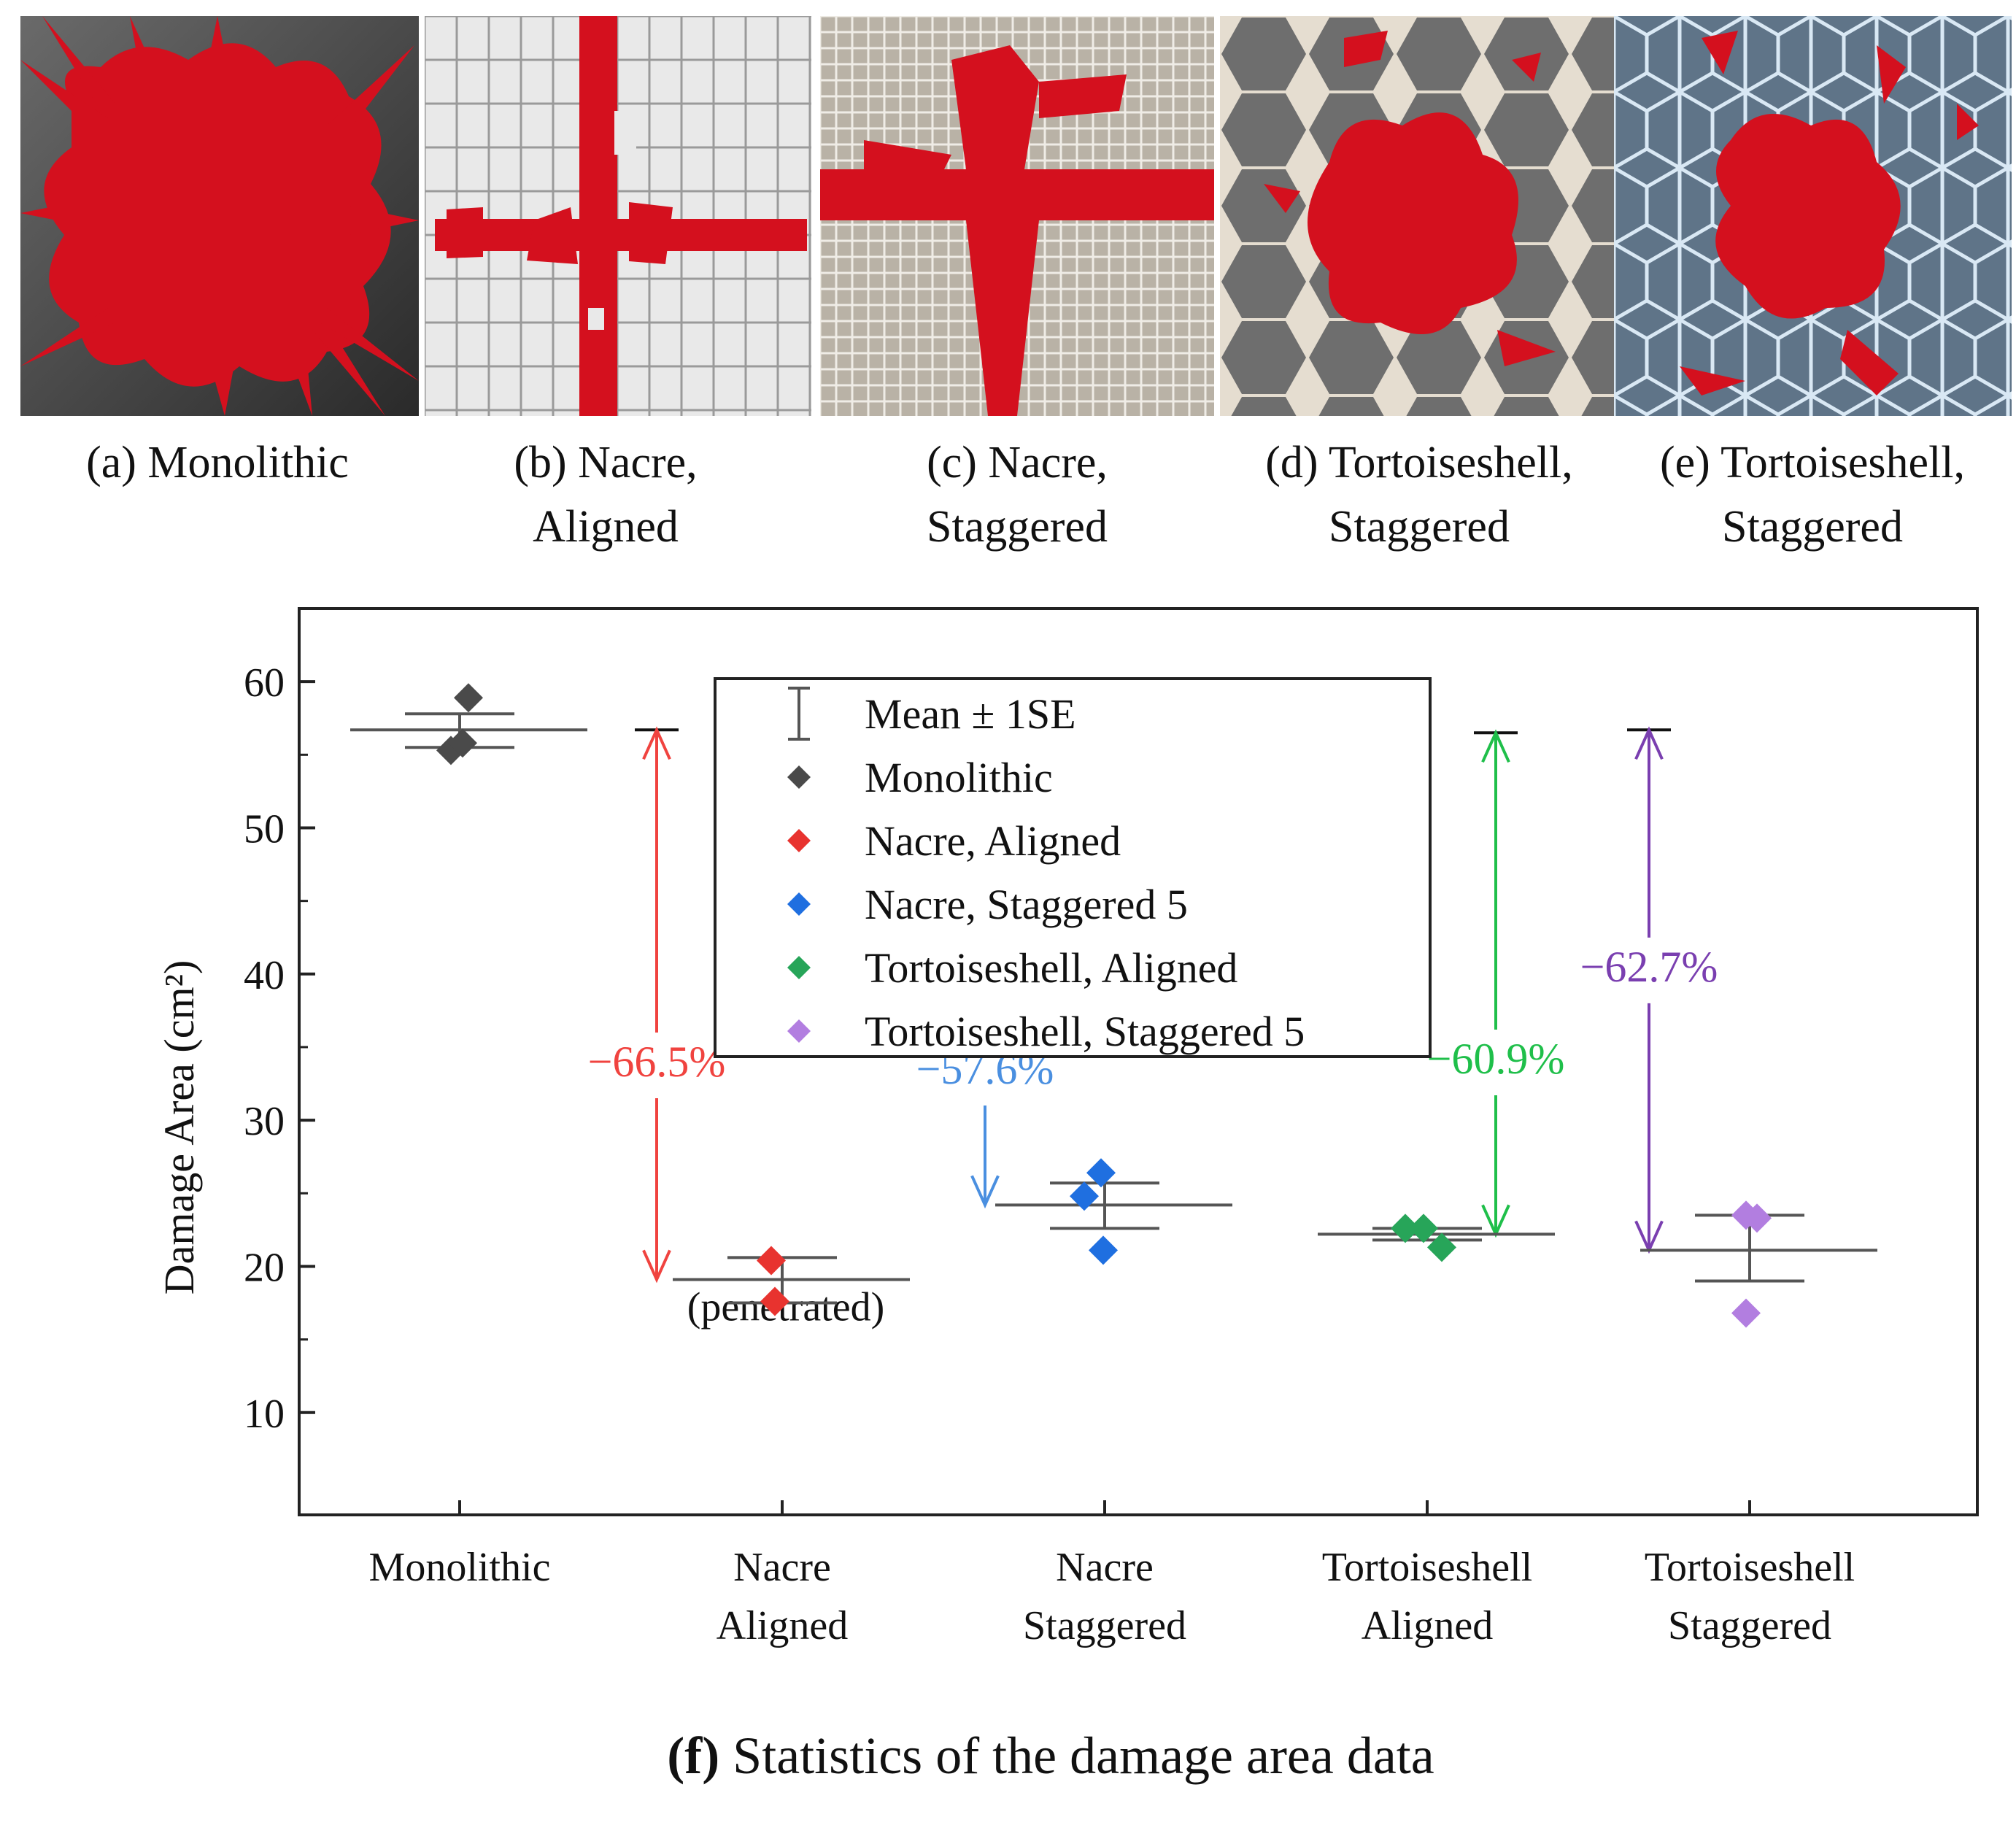 The height and width of the screenshot is (1825, 2016). Describe the element at coordinates (264, 1267) in the screenshot. I see `y-tick-label: 20` at that location.